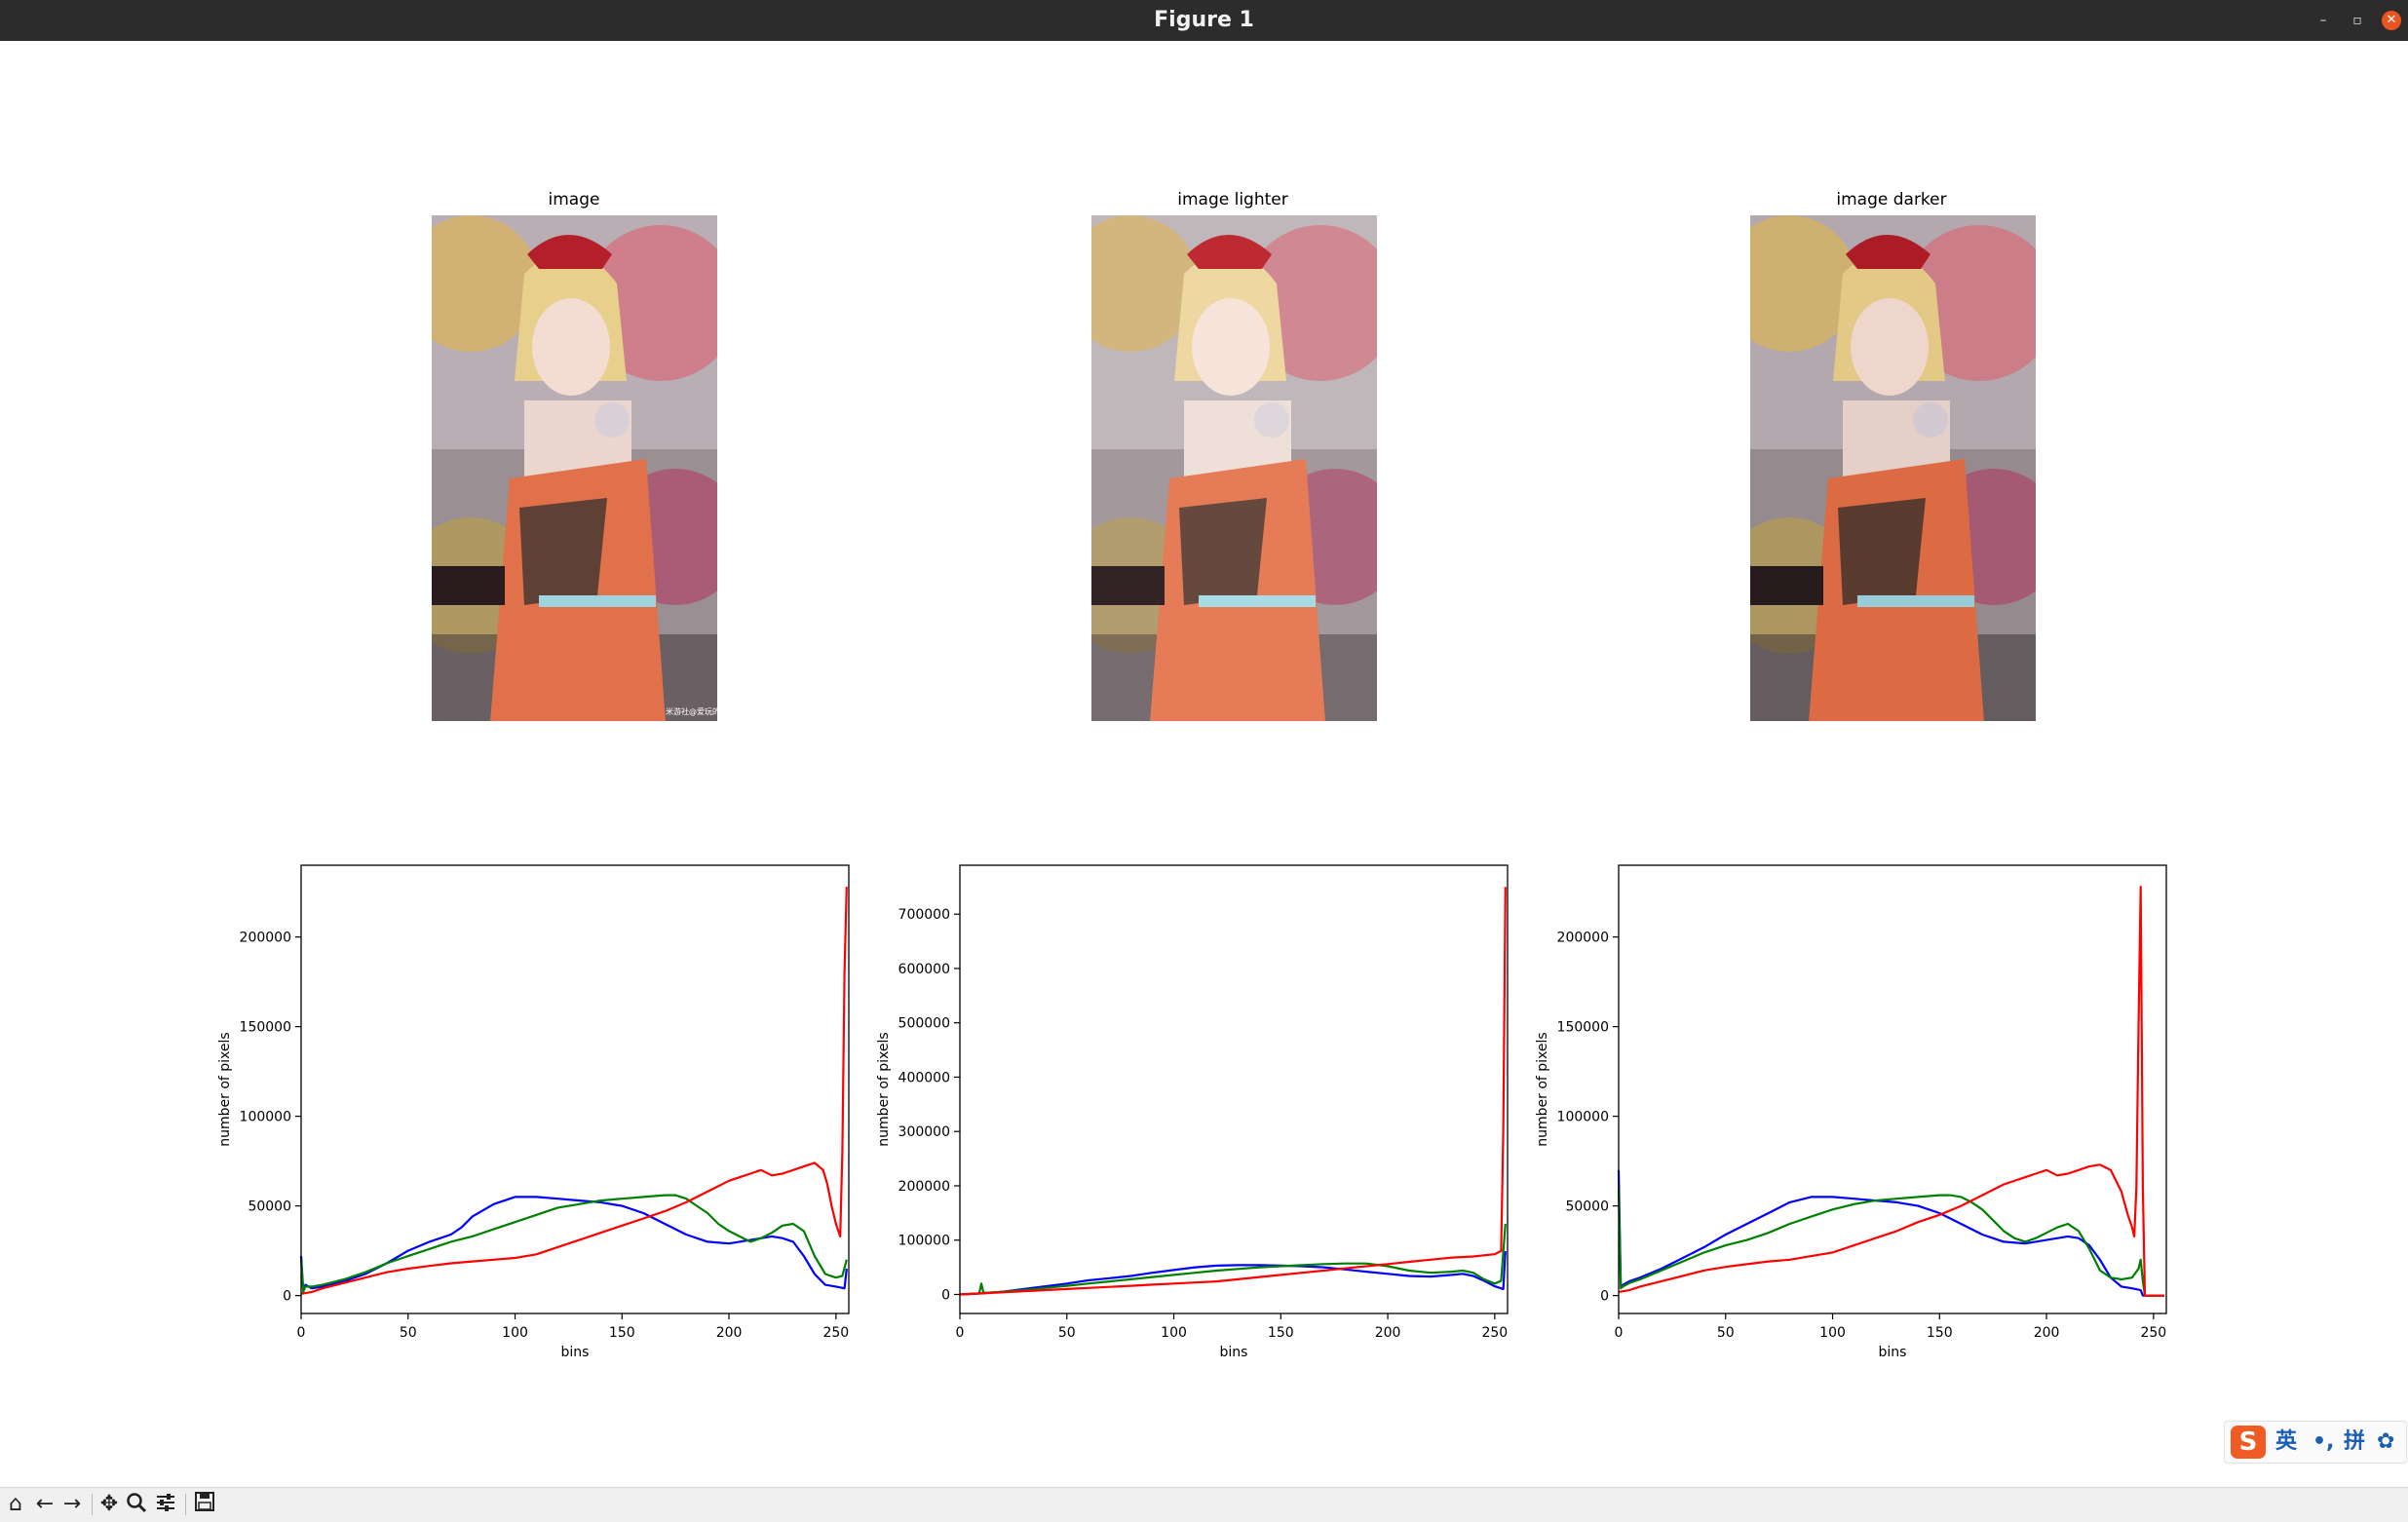  I want to click on zoom-icon, so click(136, 1504).